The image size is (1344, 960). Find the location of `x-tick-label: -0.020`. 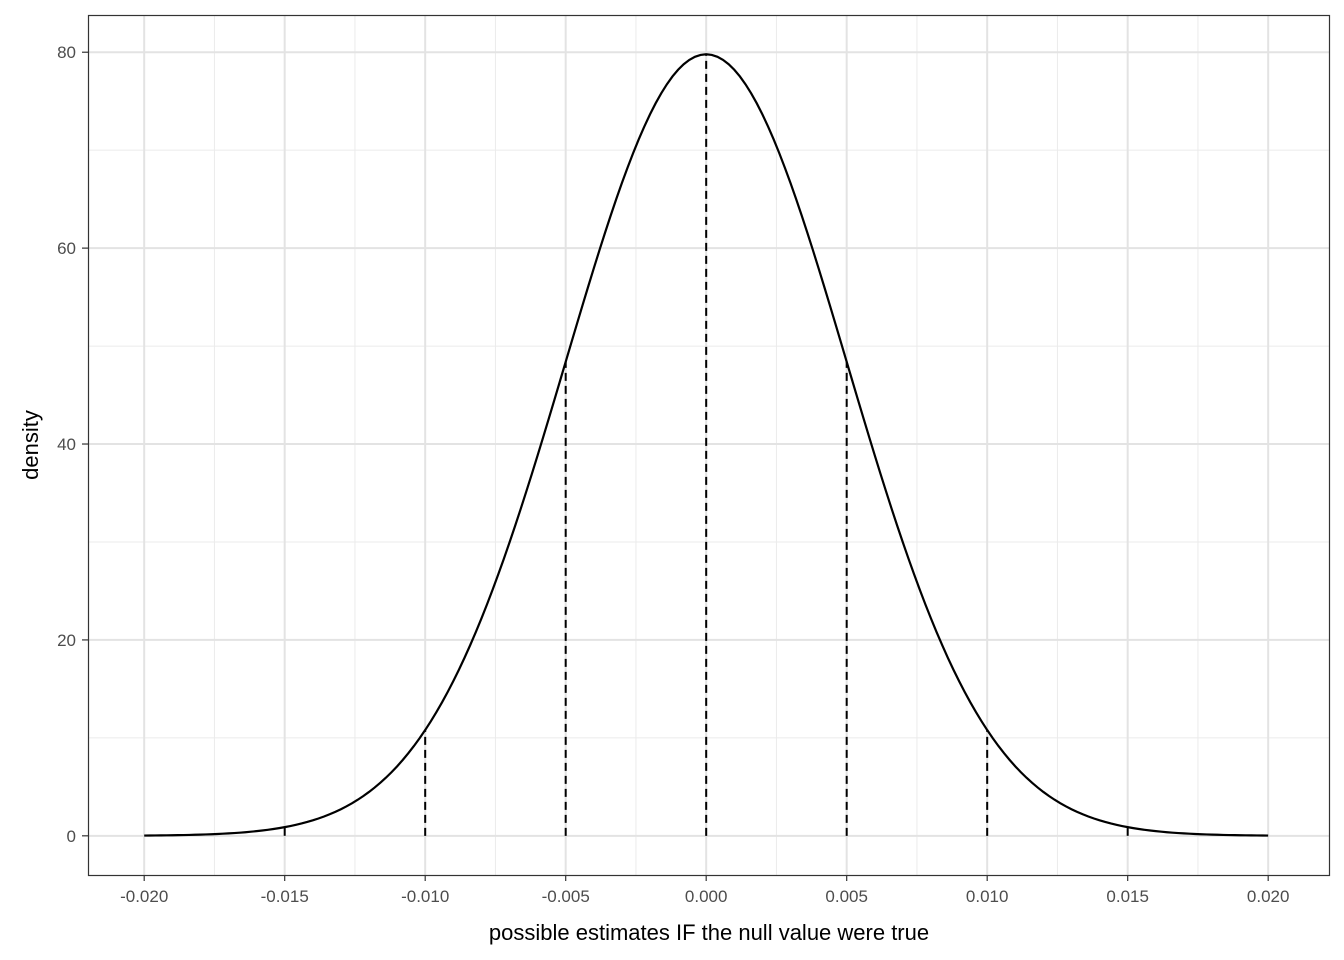

x-tick-label: -0.020 is located at coordinates (144, 896).